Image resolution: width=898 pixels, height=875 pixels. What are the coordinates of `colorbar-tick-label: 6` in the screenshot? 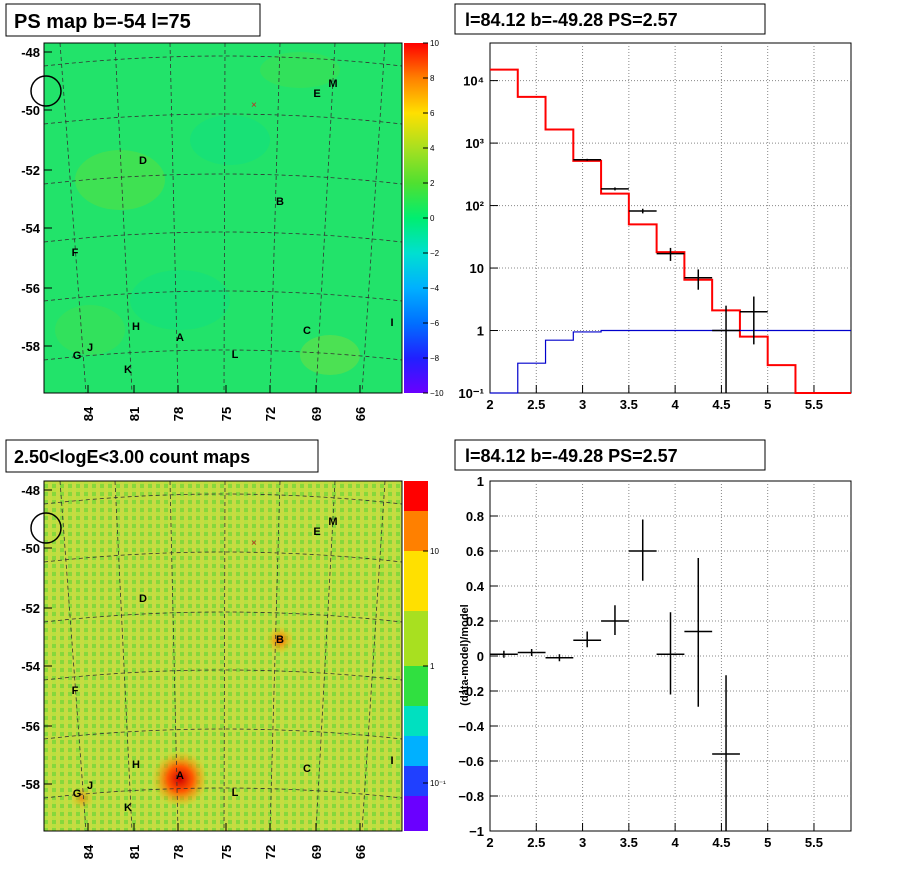 It's located at (432, 113).